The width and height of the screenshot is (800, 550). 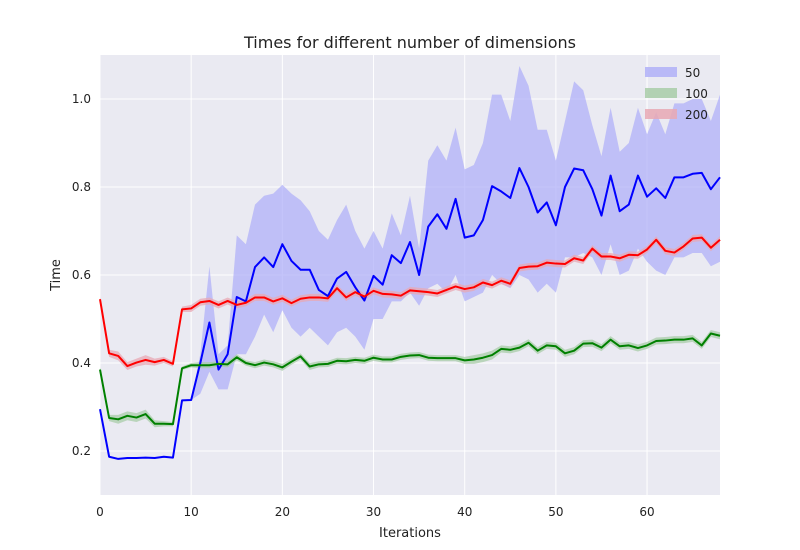 I want to click on x-tick-label: 60, so click(x=646, y=512).